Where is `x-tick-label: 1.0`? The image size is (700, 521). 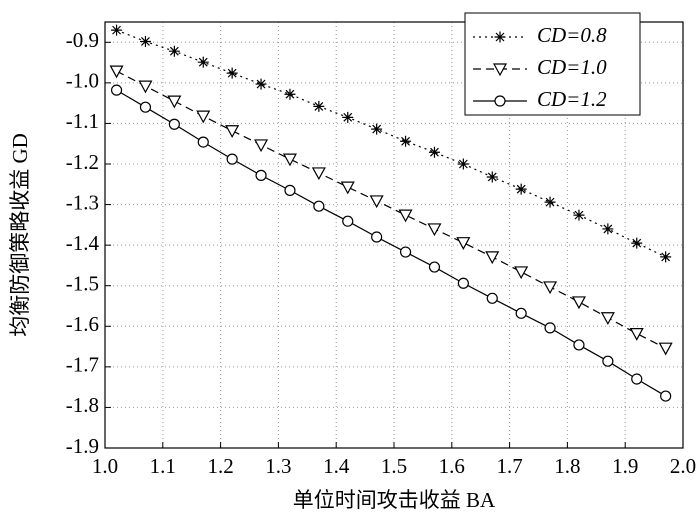 x-tick-label: 1.0 is located at coordinates (105, 466).